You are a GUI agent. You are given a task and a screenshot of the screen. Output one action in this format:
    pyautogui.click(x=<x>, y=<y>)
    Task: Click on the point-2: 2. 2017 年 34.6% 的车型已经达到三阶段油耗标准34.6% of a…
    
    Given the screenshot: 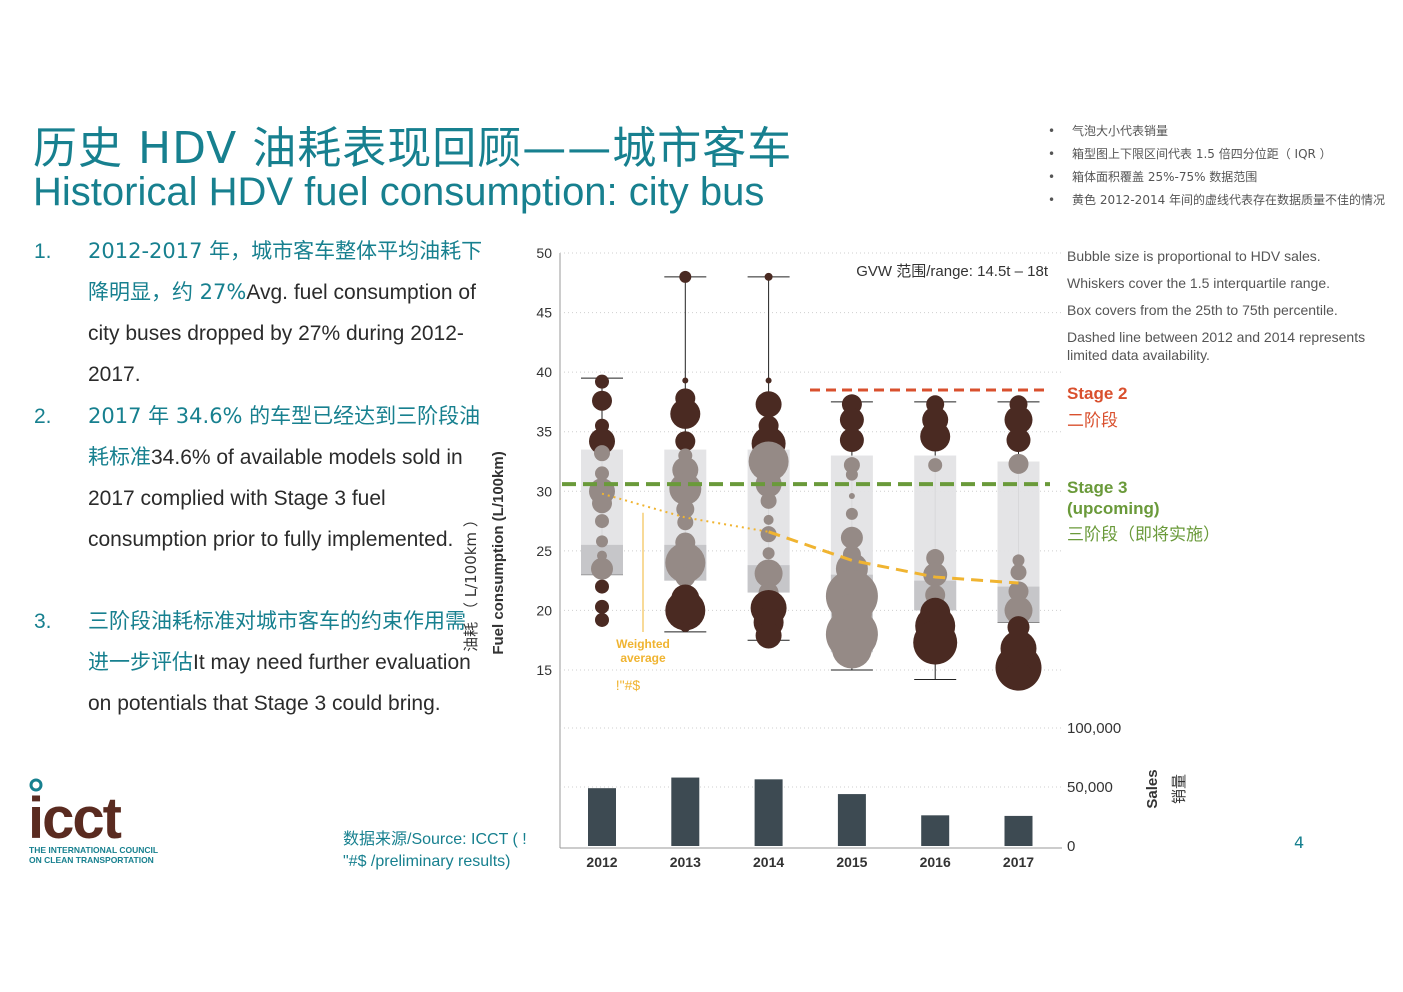 What is the action you would take?
    pyautogui.click(x=259, y=478)
    